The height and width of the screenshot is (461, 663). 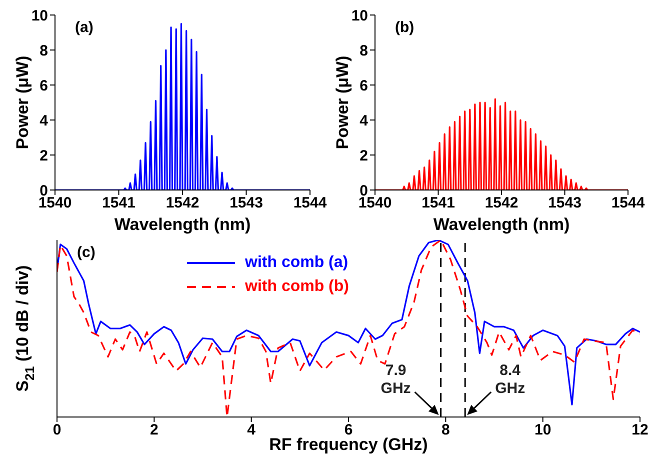 What do you see at coordinates (404, 27) in the screenshot?
I see `chart-title: (b)` at bounding box center [404, 27].